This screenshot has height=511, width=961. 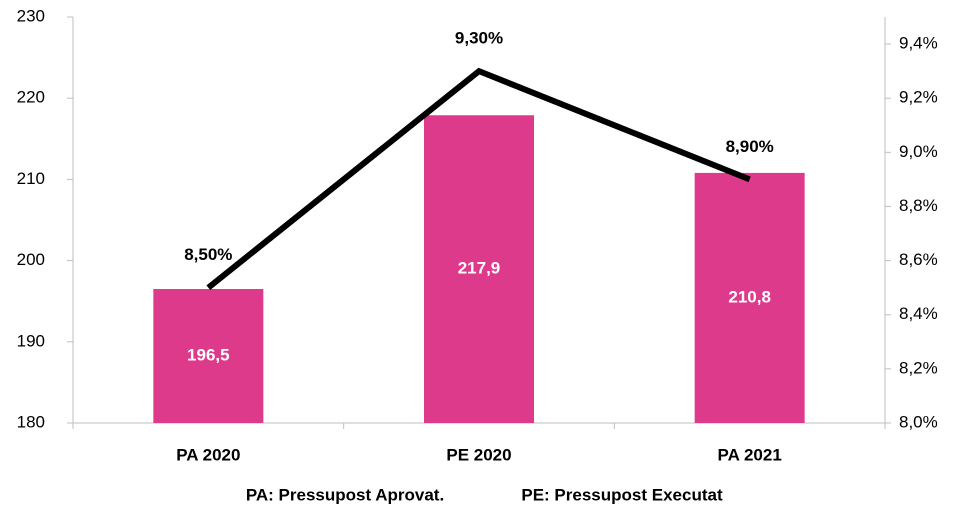 I want to click on y-tick-label: 180, so click(x=31, y=421).